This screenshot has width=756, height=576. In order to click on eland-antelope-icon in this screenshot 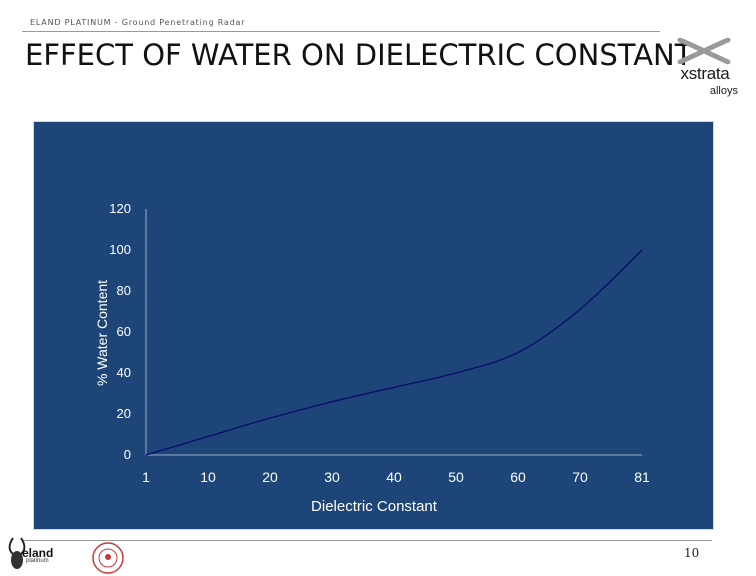, I will do `click(17, 553)`.